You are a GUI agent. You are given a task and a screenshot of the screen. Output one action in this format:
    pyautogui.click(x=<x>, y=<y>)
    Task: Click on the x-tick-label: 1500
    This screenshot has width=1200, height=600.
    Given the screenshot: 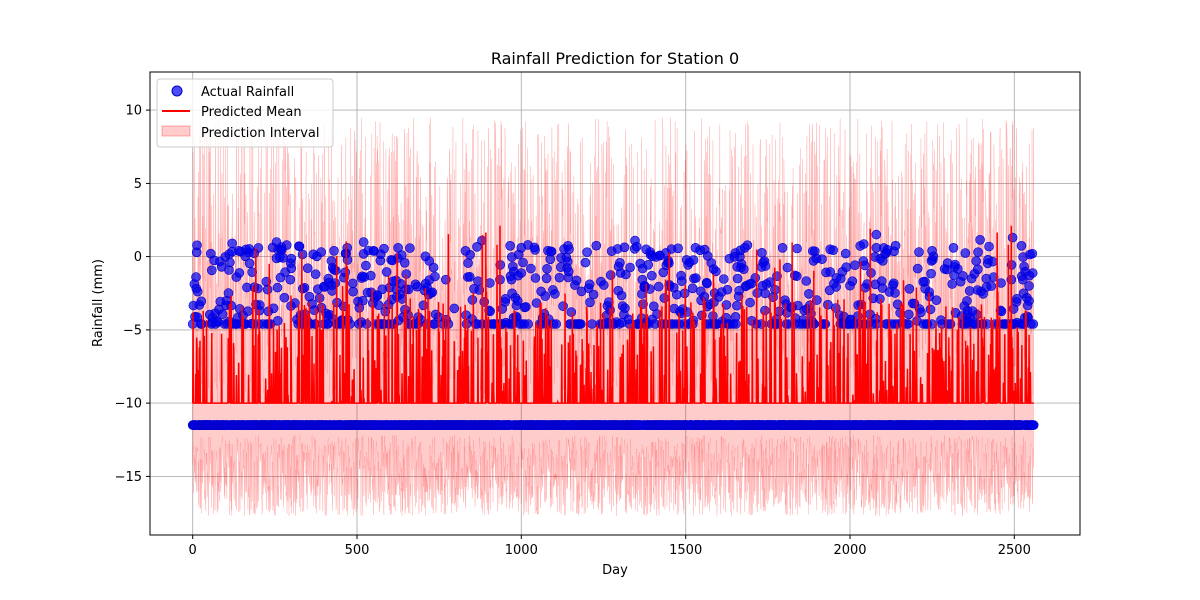 What is the action you would take?
    pyautogui.click(x=685, y=550)
    